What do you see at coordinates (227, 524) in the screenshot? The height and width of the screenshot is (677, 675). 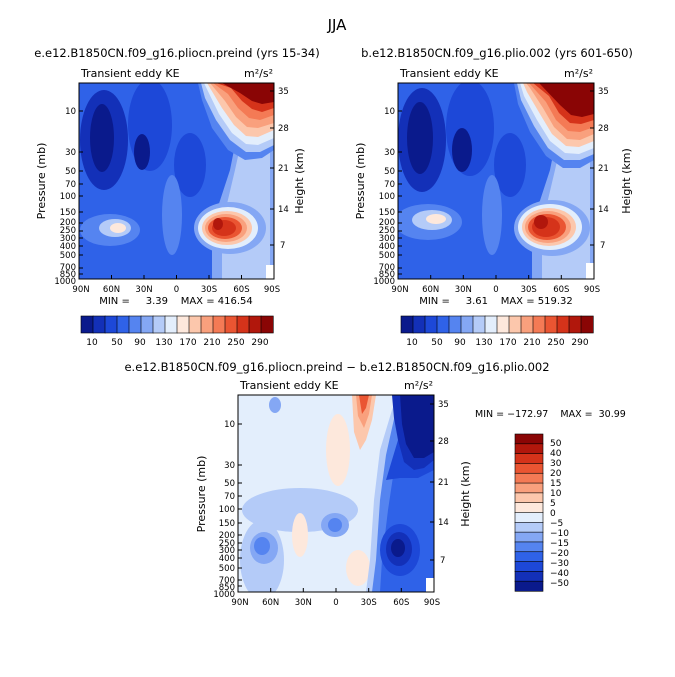 I see `tick-label: 150` at bounding box center [227, 524].